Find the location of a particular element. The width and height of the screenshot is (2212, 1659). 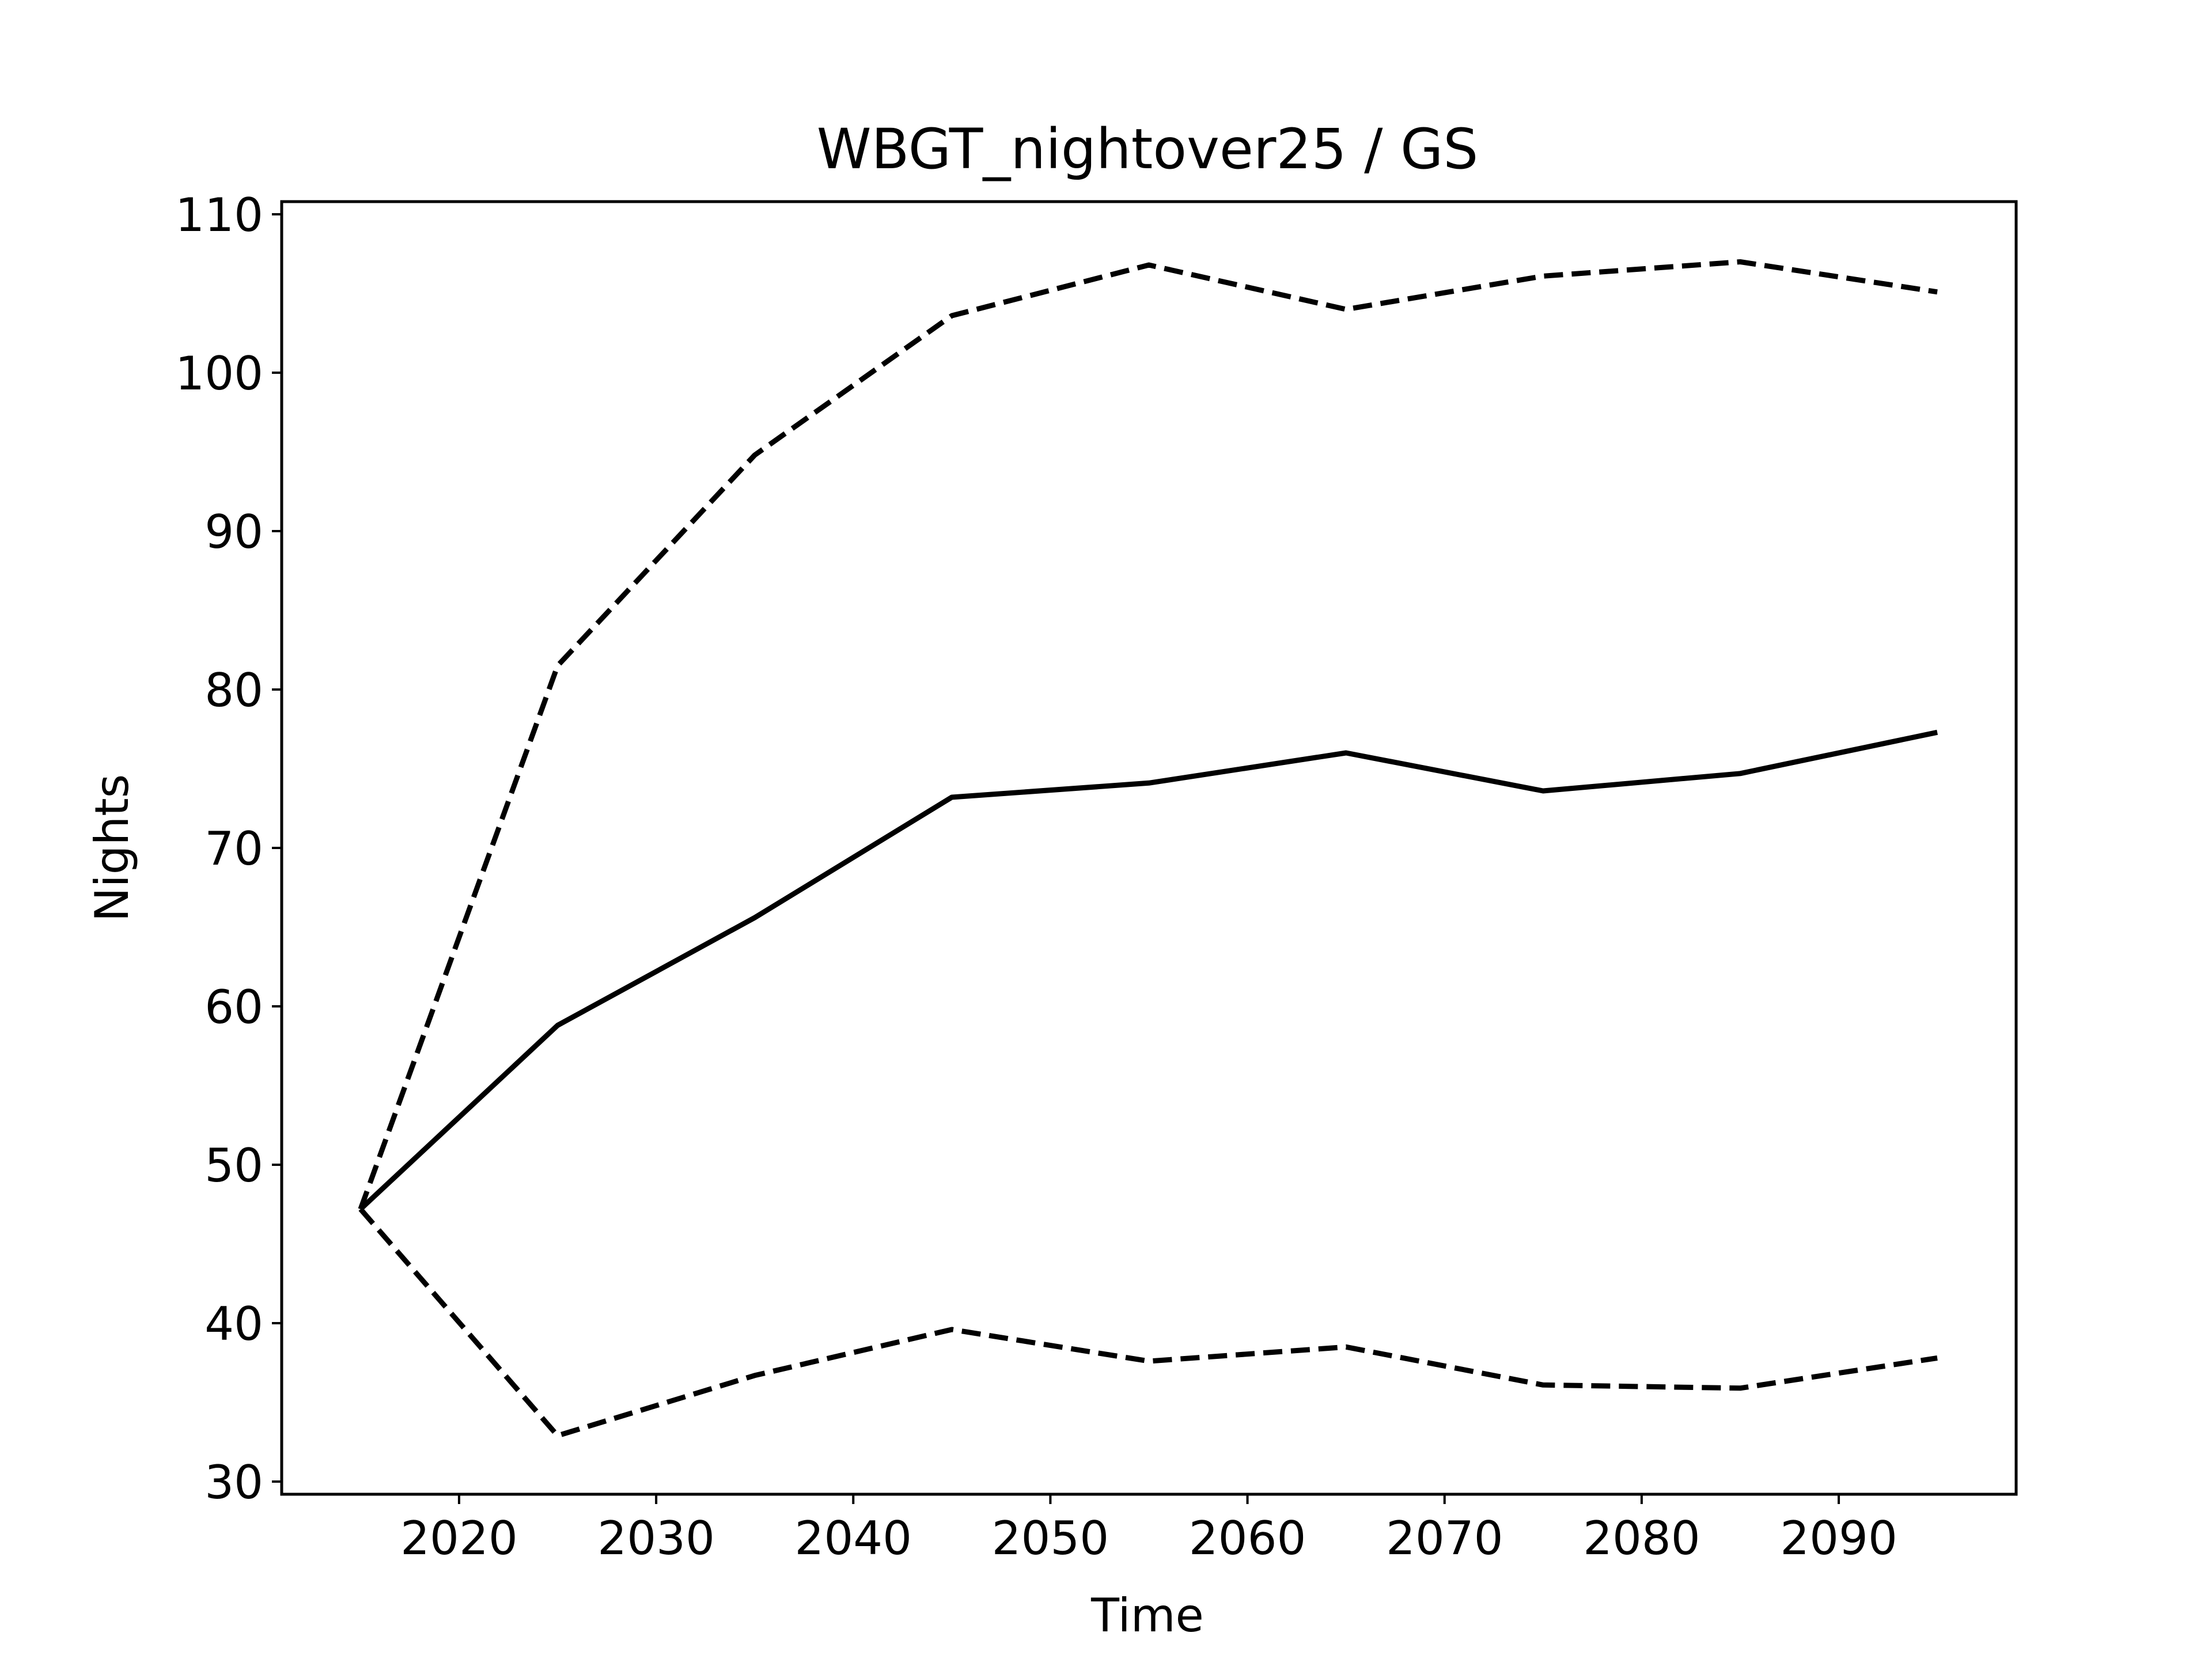

y-axis-label: Nights is located at coordinates (112, 848).